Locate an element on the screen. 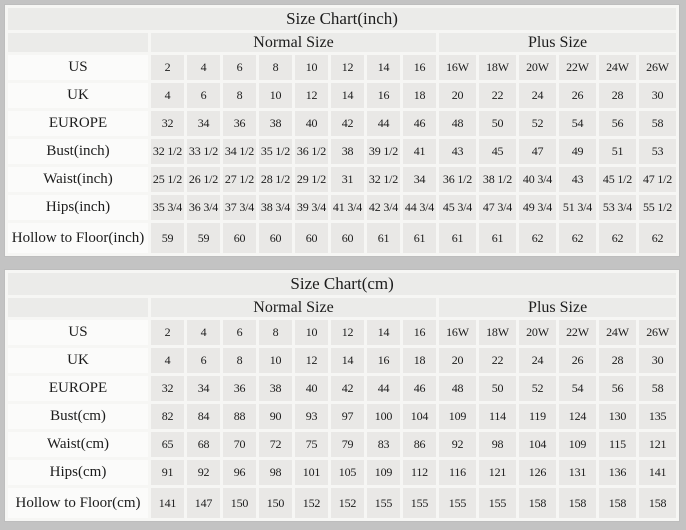 This screenshot has height=530, width=686. size-cell: 43 is located at coordinates (577, 179).